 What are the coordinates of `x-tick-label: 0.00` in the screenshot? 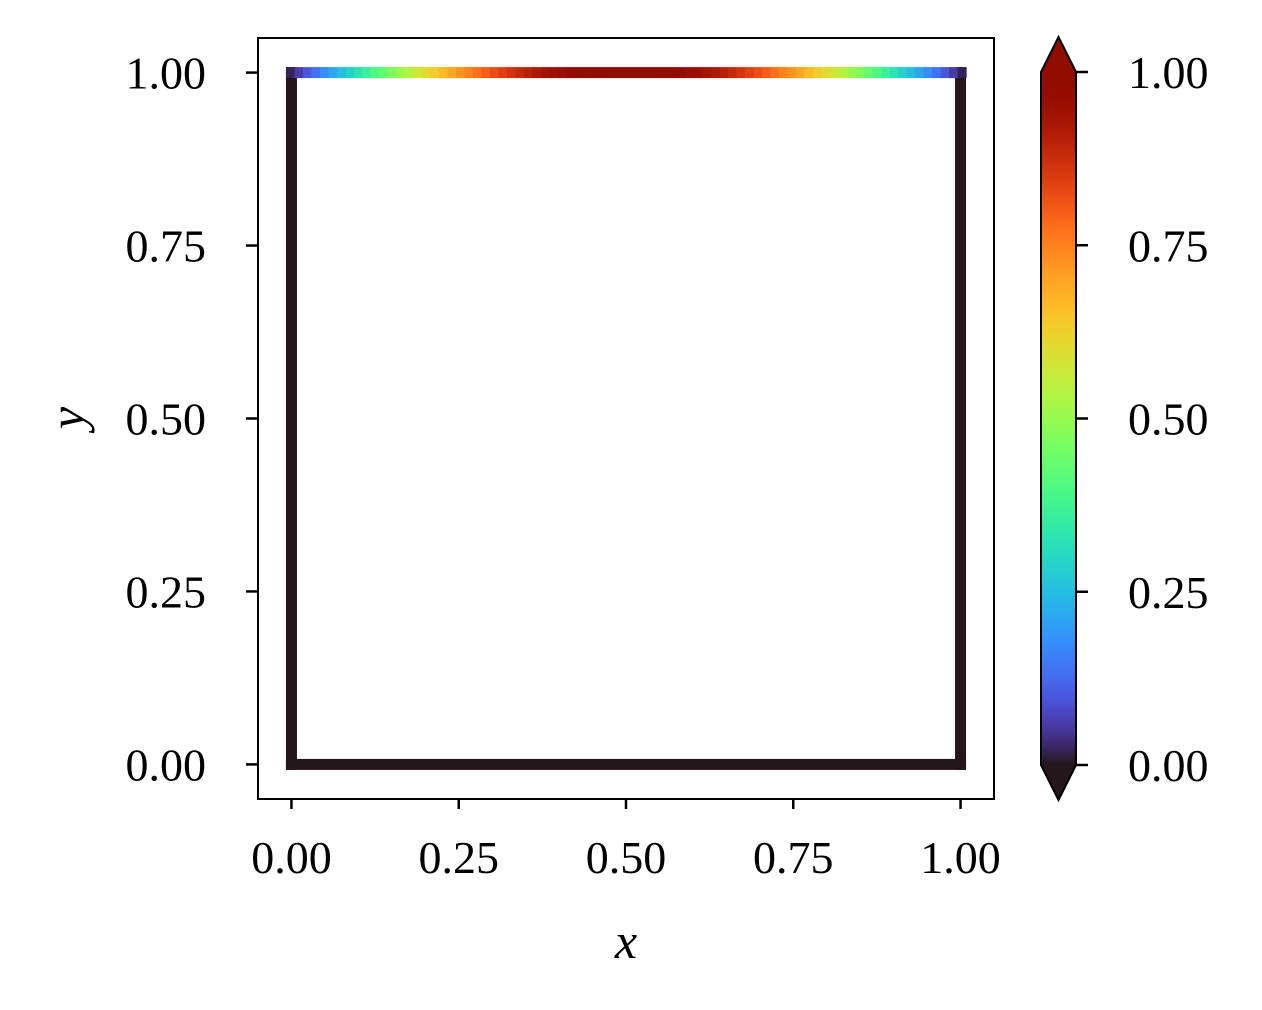 It's located at (291, 857).